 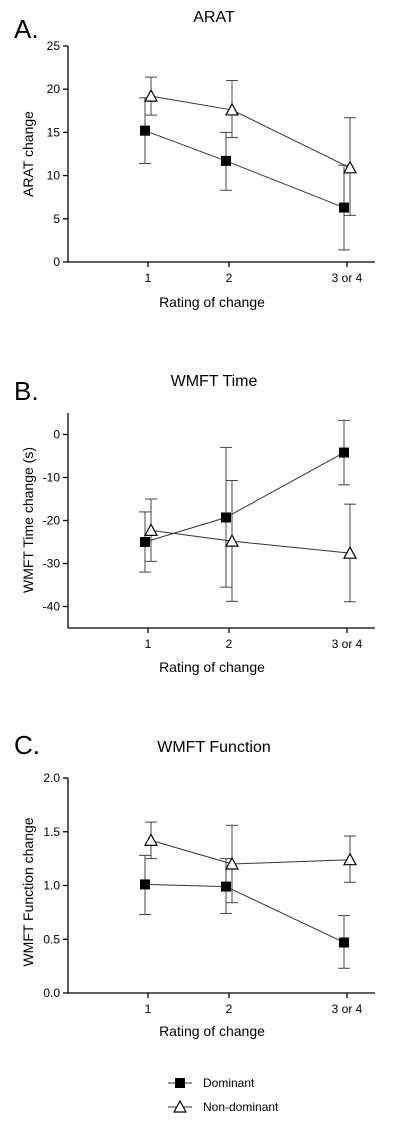 I want to click on panel-2-y-tick-label: 1.0, so click(x=51, y=886).